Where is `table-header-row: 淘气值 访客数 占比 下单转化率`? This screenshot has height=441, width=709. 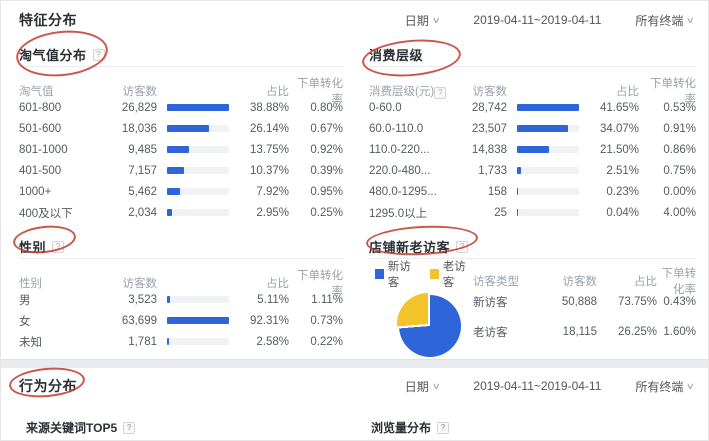 table-header-row: 淘气值 访客数 占比 下单转化率 is located at coordinates (181, 90).